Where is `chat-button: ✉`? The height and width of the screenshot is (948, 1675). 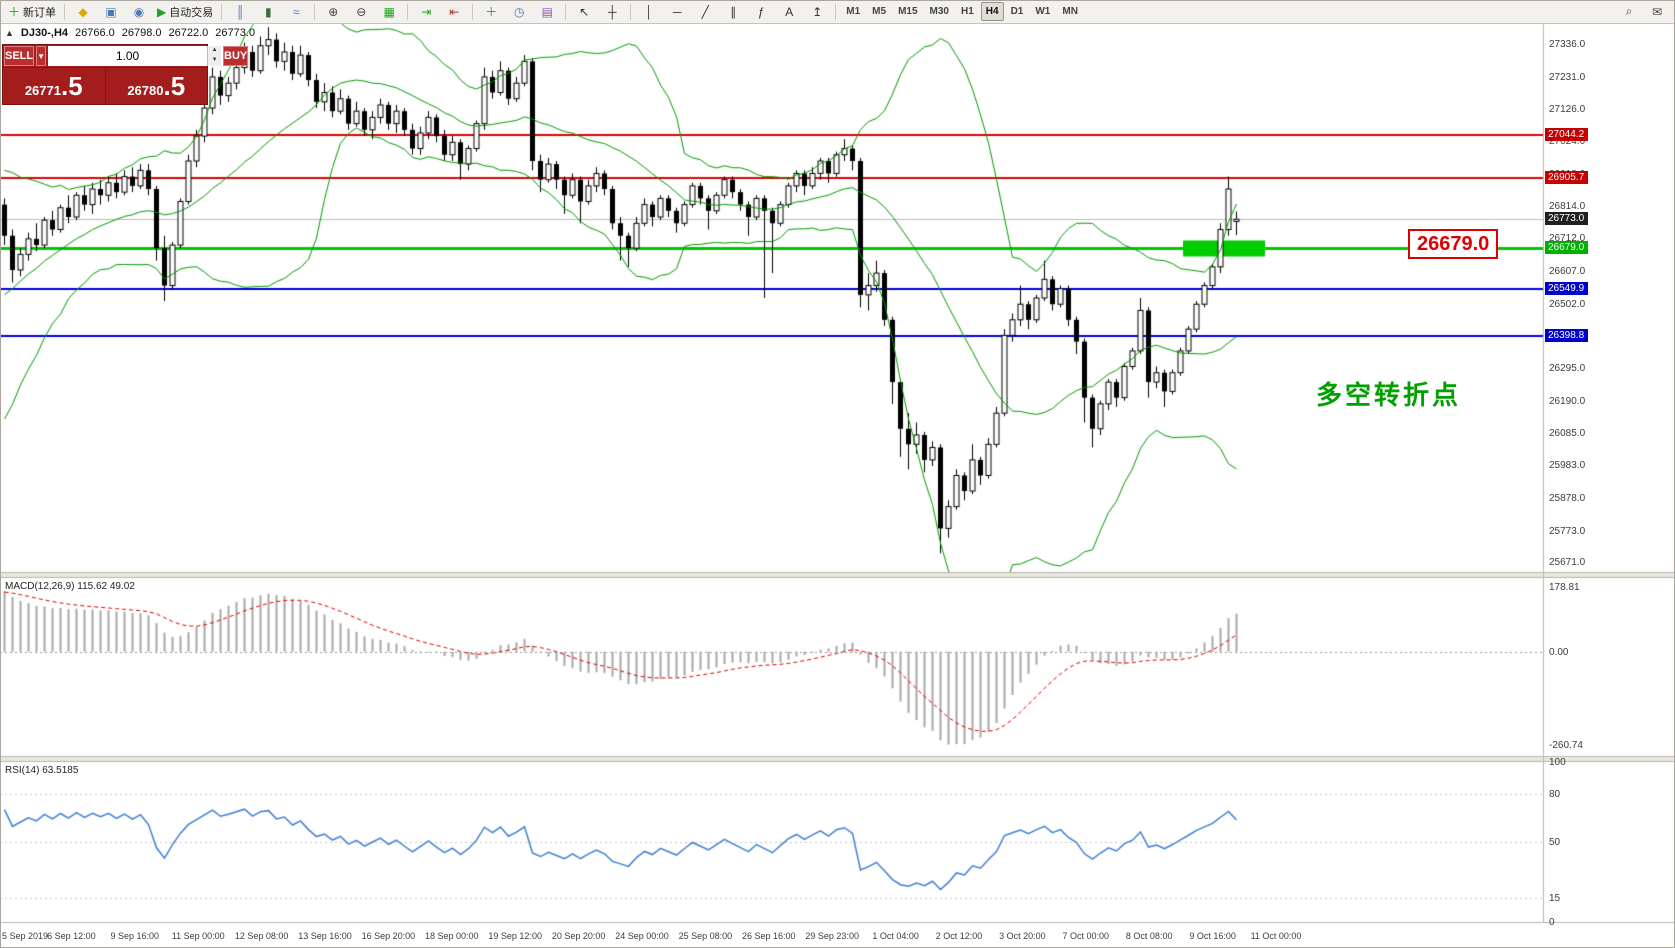 chat-button: ✉ is located at coordinates (1657, 12).